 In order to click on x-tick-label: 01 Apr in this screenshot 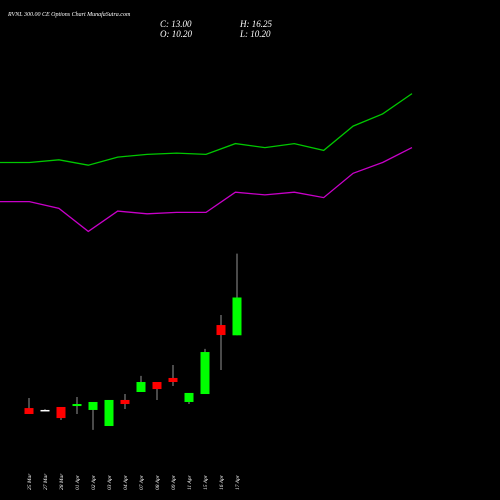, I will do `click(78, 482)`.